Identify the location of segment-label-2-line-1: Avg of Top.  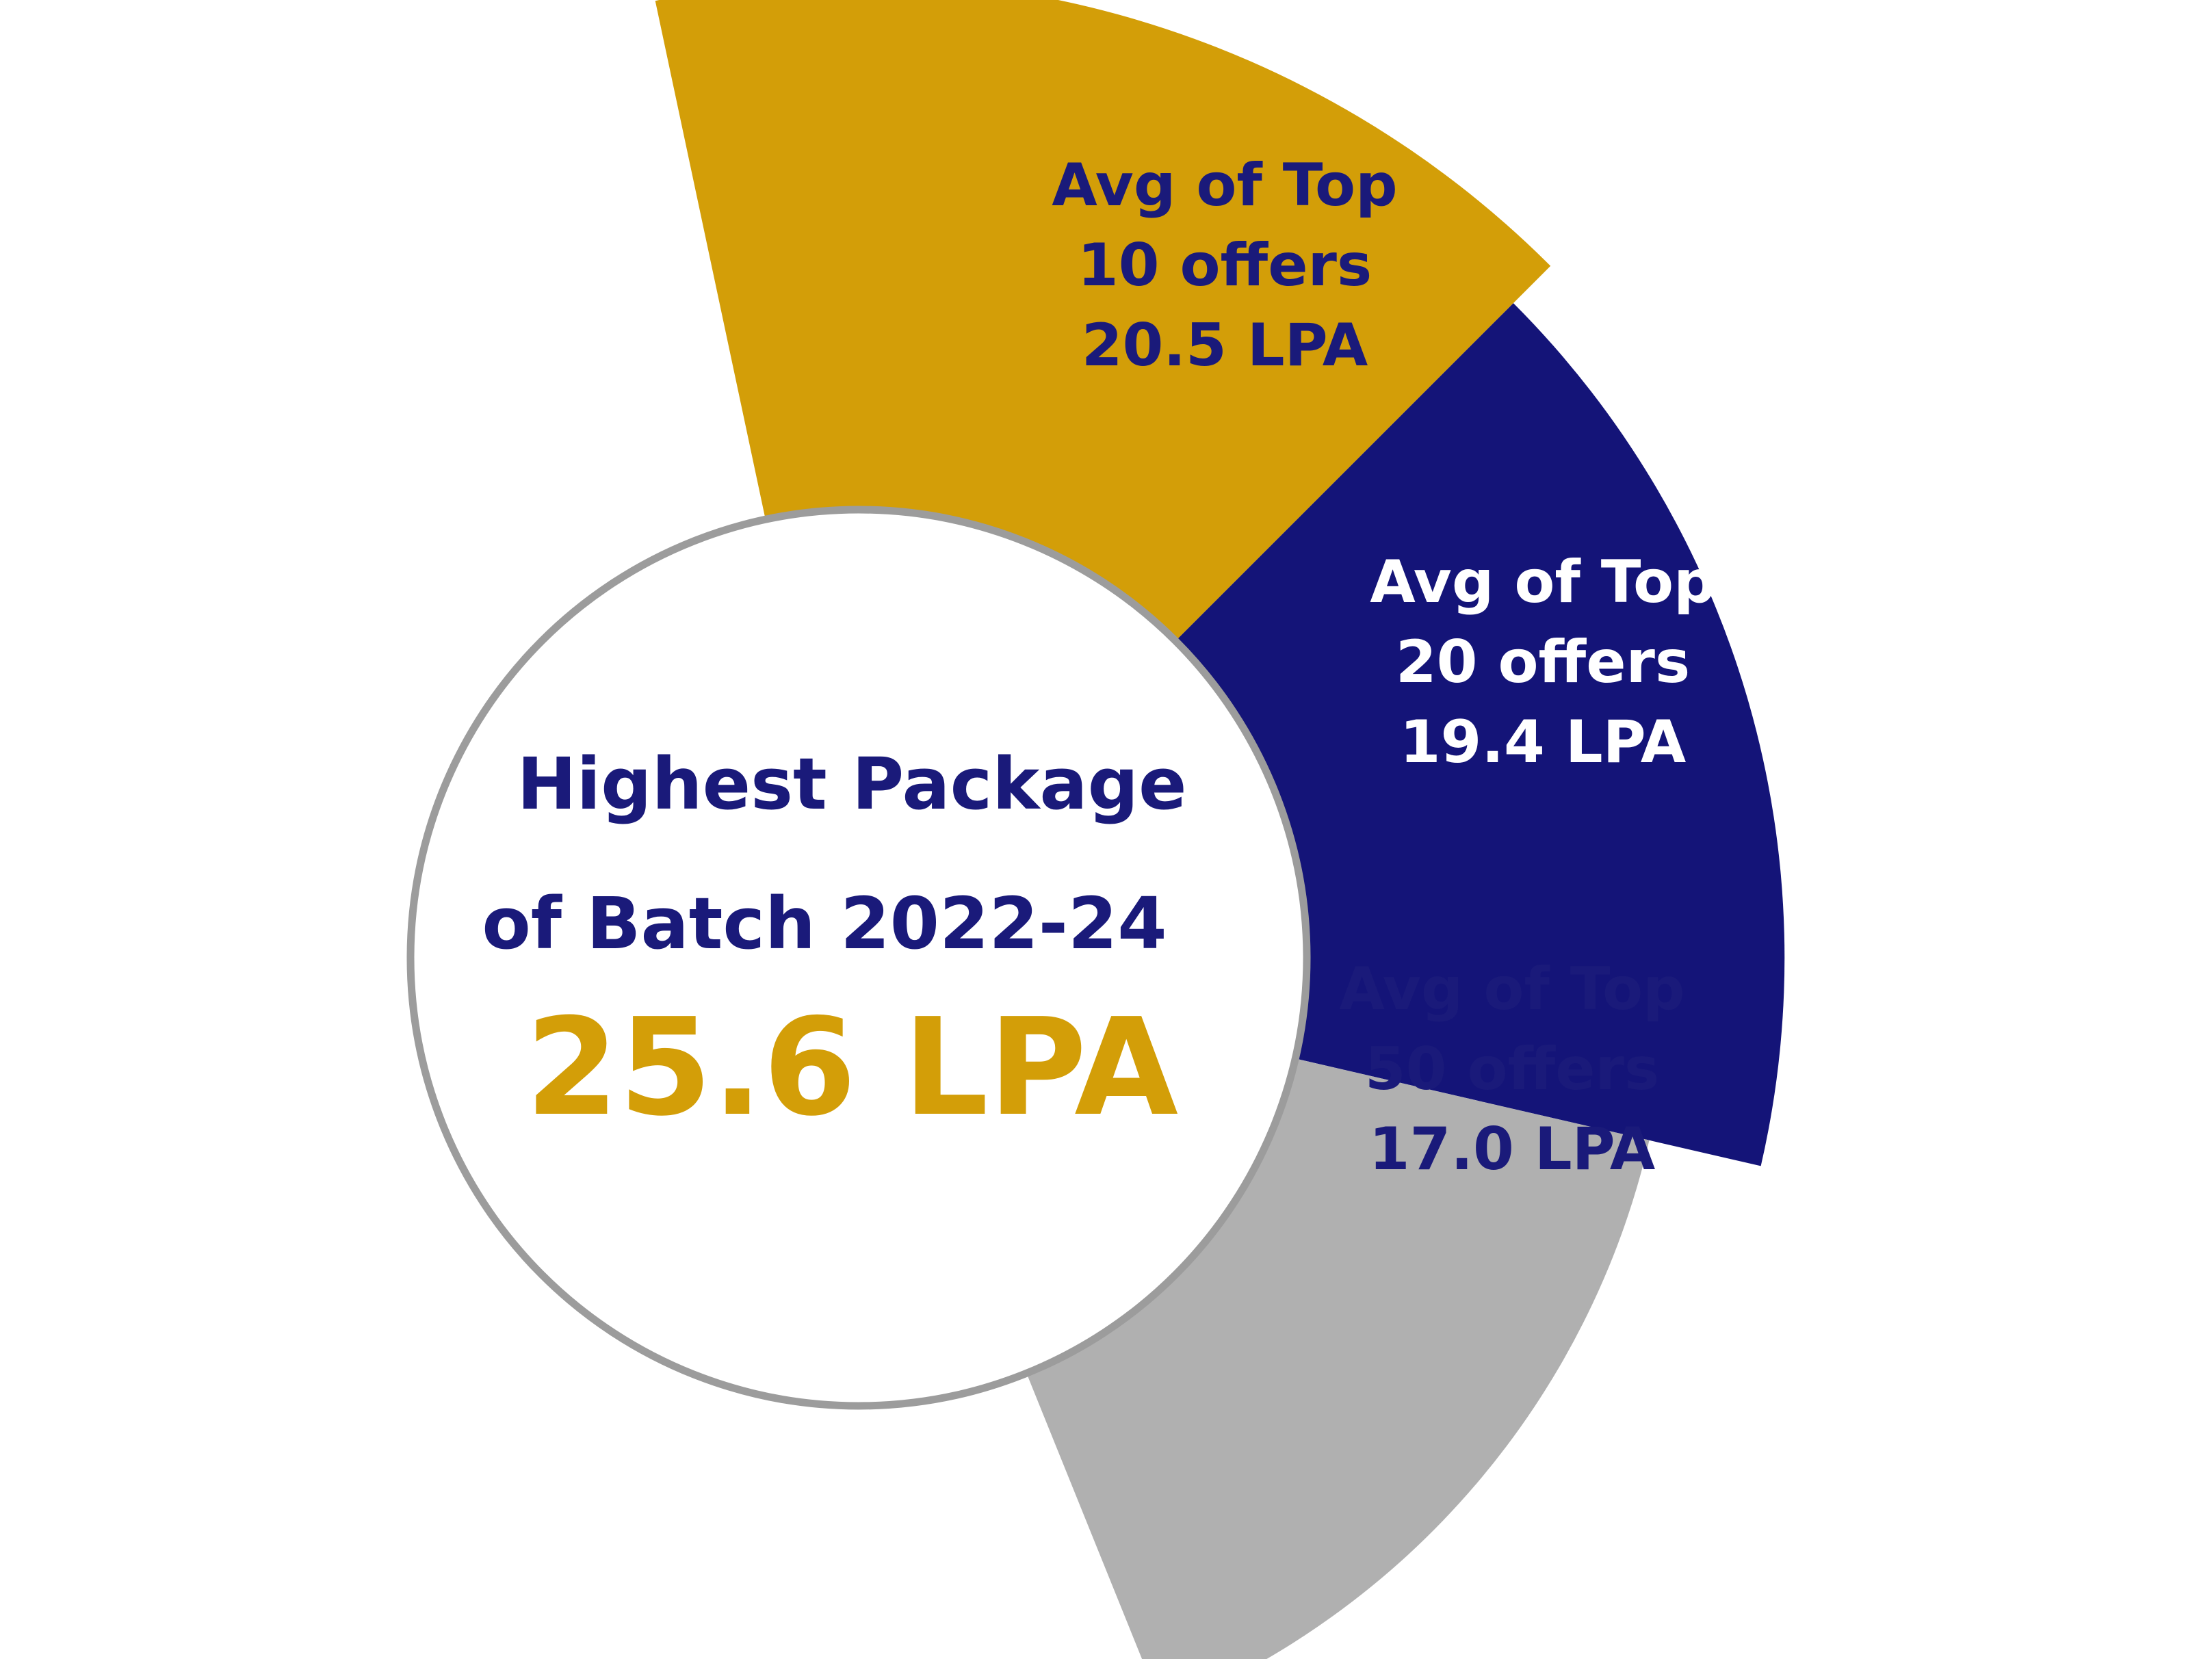
(1542, 582).